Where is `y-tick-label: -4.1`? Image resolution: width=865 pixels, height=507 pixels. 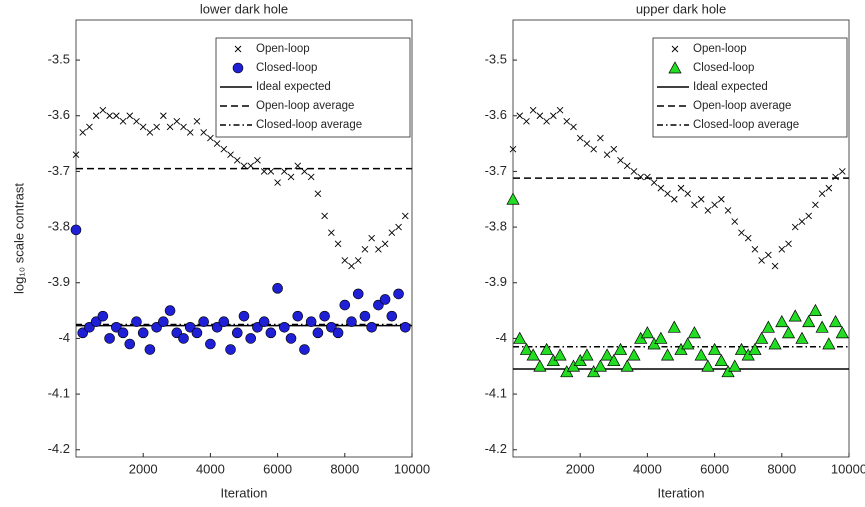
y-tick-label: -4.1 is located at coordinates (59, 393).